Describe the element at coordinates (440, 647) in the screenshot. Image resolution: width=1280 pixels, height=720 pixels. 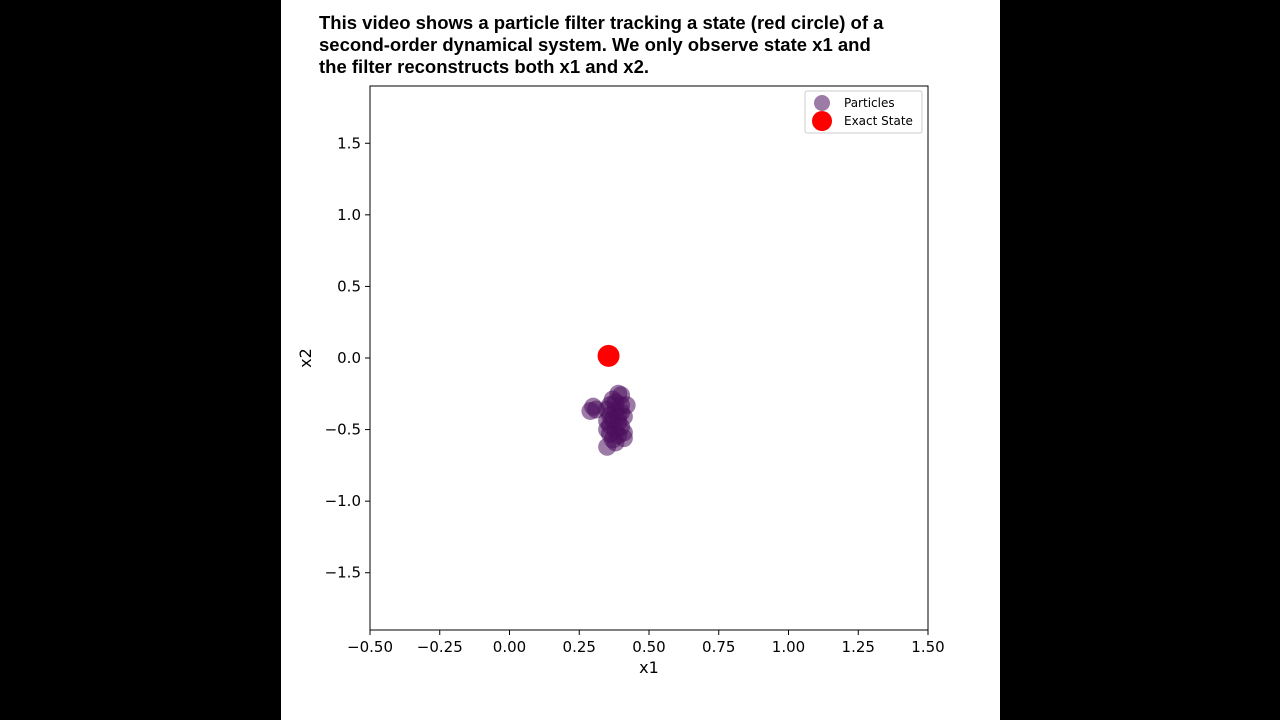
I see `x-tick-label: −0.25` at that location.